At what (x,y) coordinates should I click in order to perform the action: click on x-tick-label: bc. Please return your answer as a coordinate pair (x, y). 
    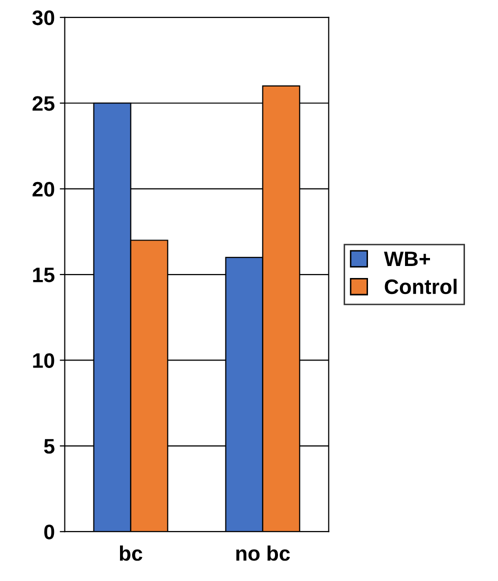
    Looking at the image, I should click on (131, 553).